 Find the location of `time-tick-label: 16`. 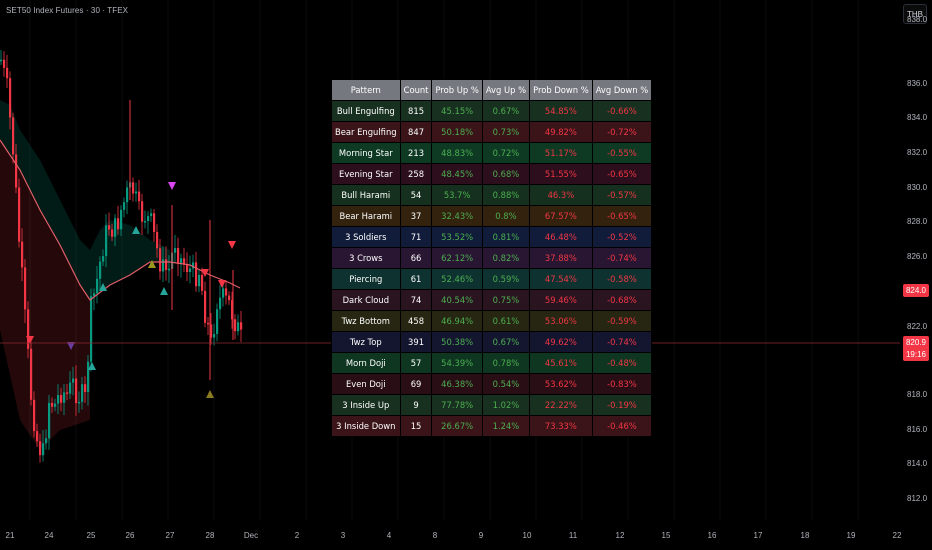

time-tick-label: 16 is located at coordinates (712, 535).